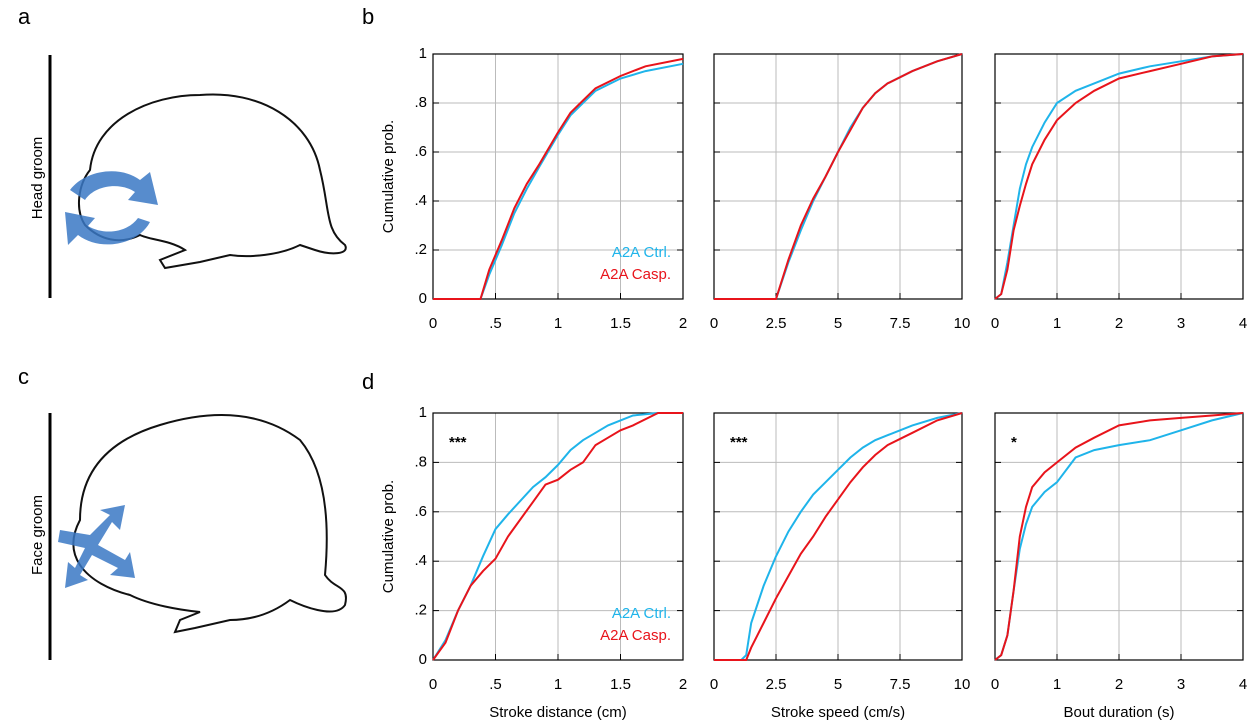 Image resolution: width=1255 pixels, height=723 pixels. I want to click on x-axis-label: Bout duration (s), so click(1119, 712).